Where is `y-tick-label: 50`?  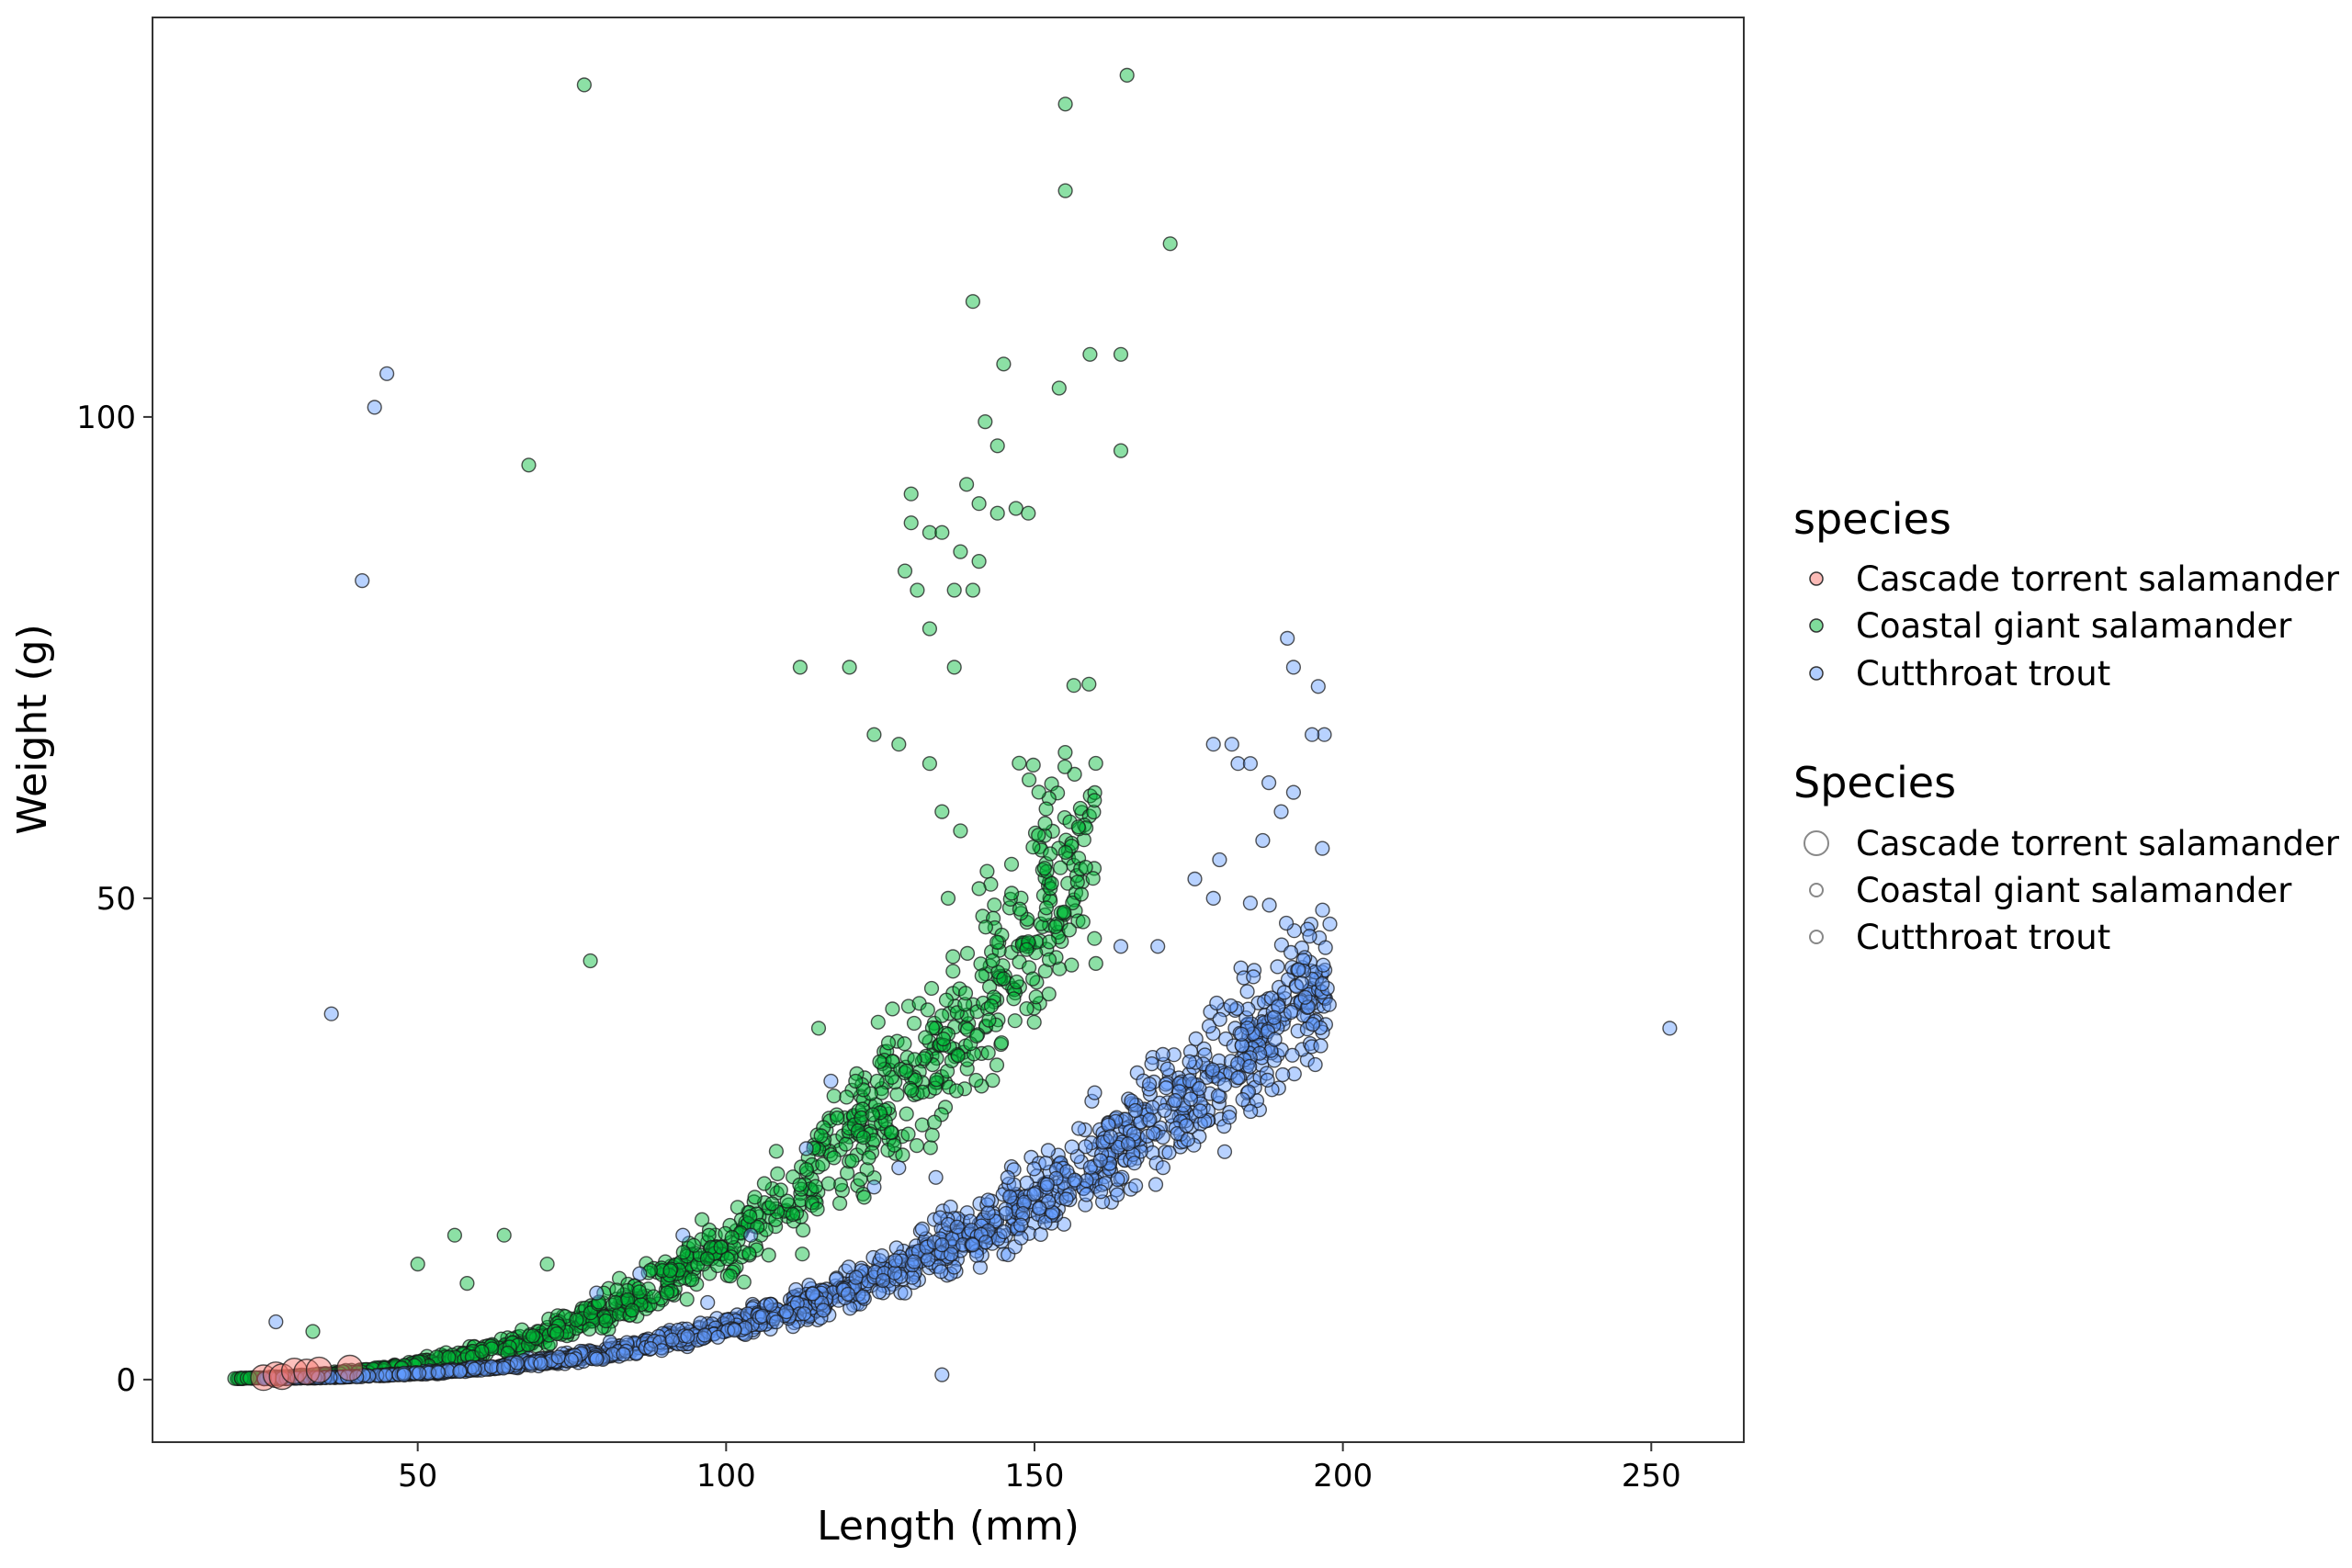
y-tick-label: 50 is located at coordinates (116, 900).